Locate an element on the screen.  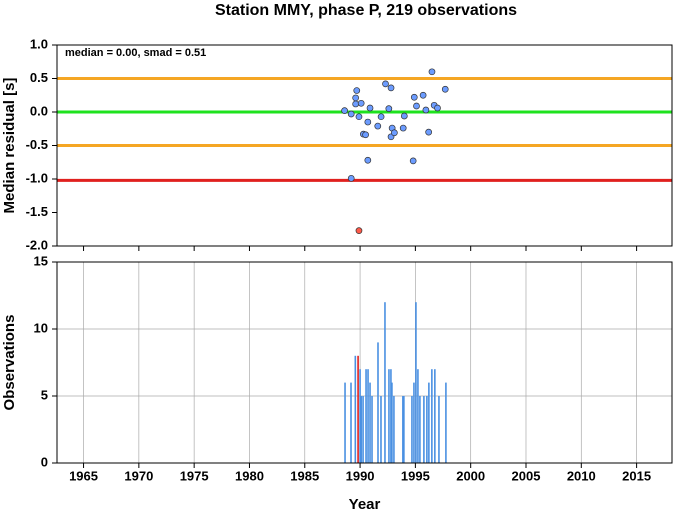
x-tick-label: 1975 is located at coordinates (194, 475).